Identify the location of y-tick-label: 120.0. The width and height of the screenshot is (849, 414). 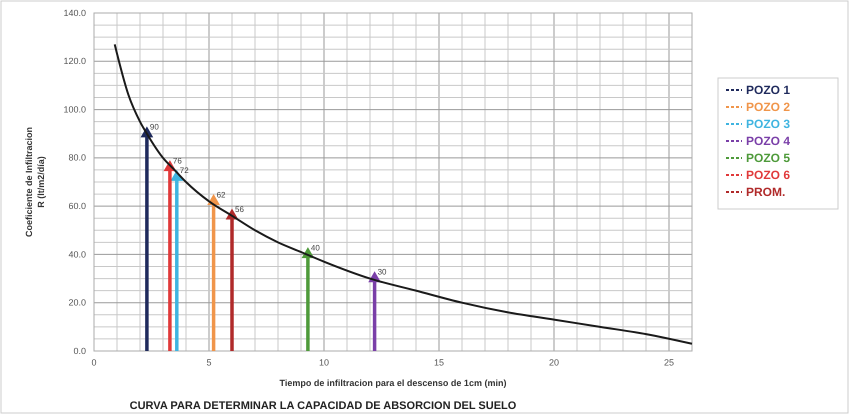
(74, 61).